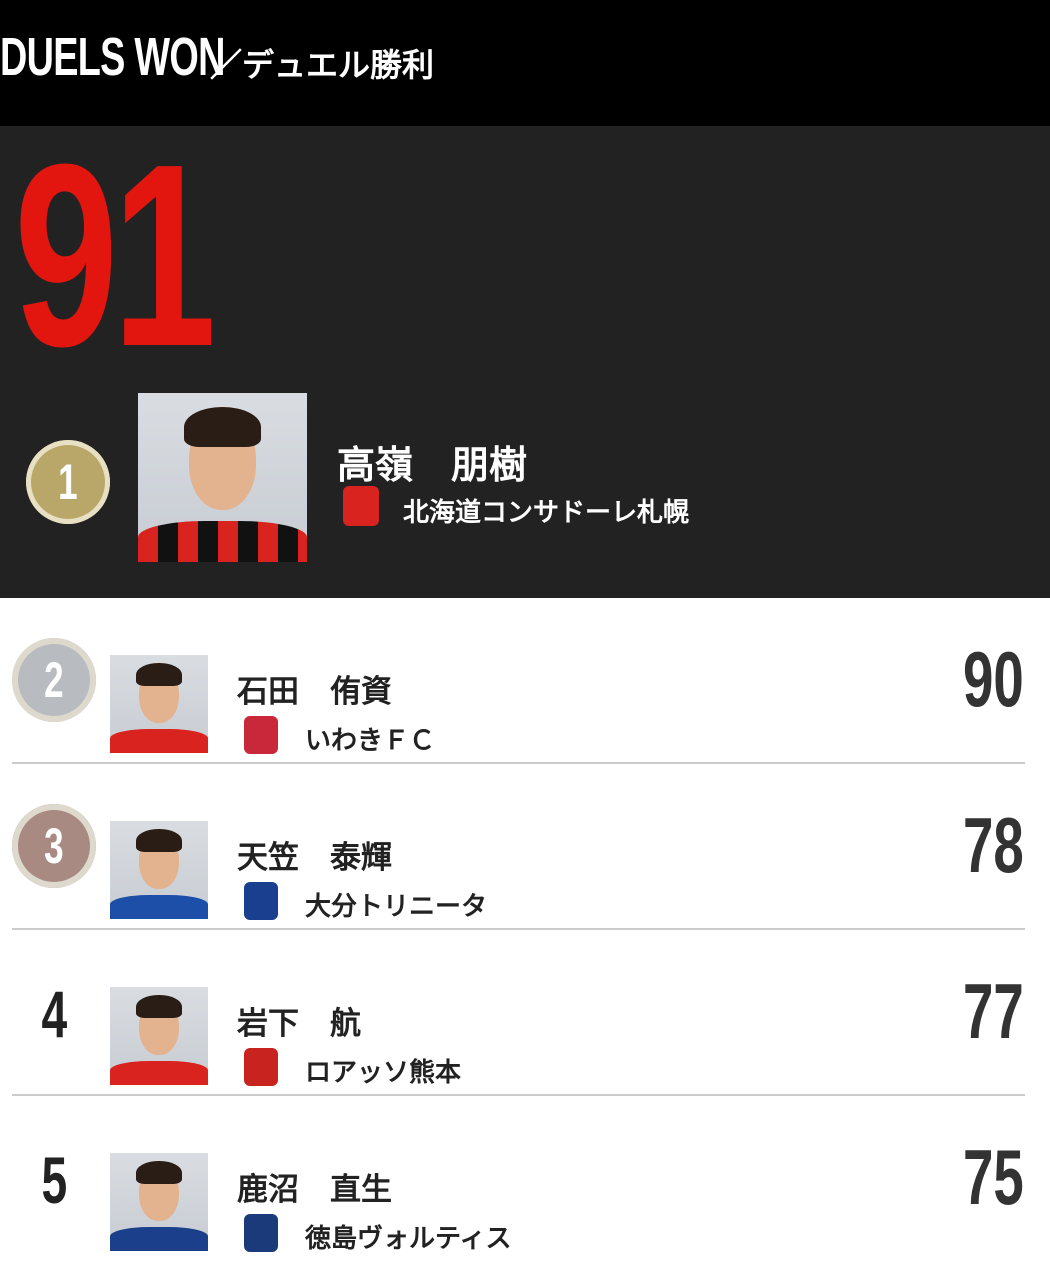  Describe the element at coordinates (322, 65) in the screenshot. I see `title-jp: ／デュエル勝利` at that location.